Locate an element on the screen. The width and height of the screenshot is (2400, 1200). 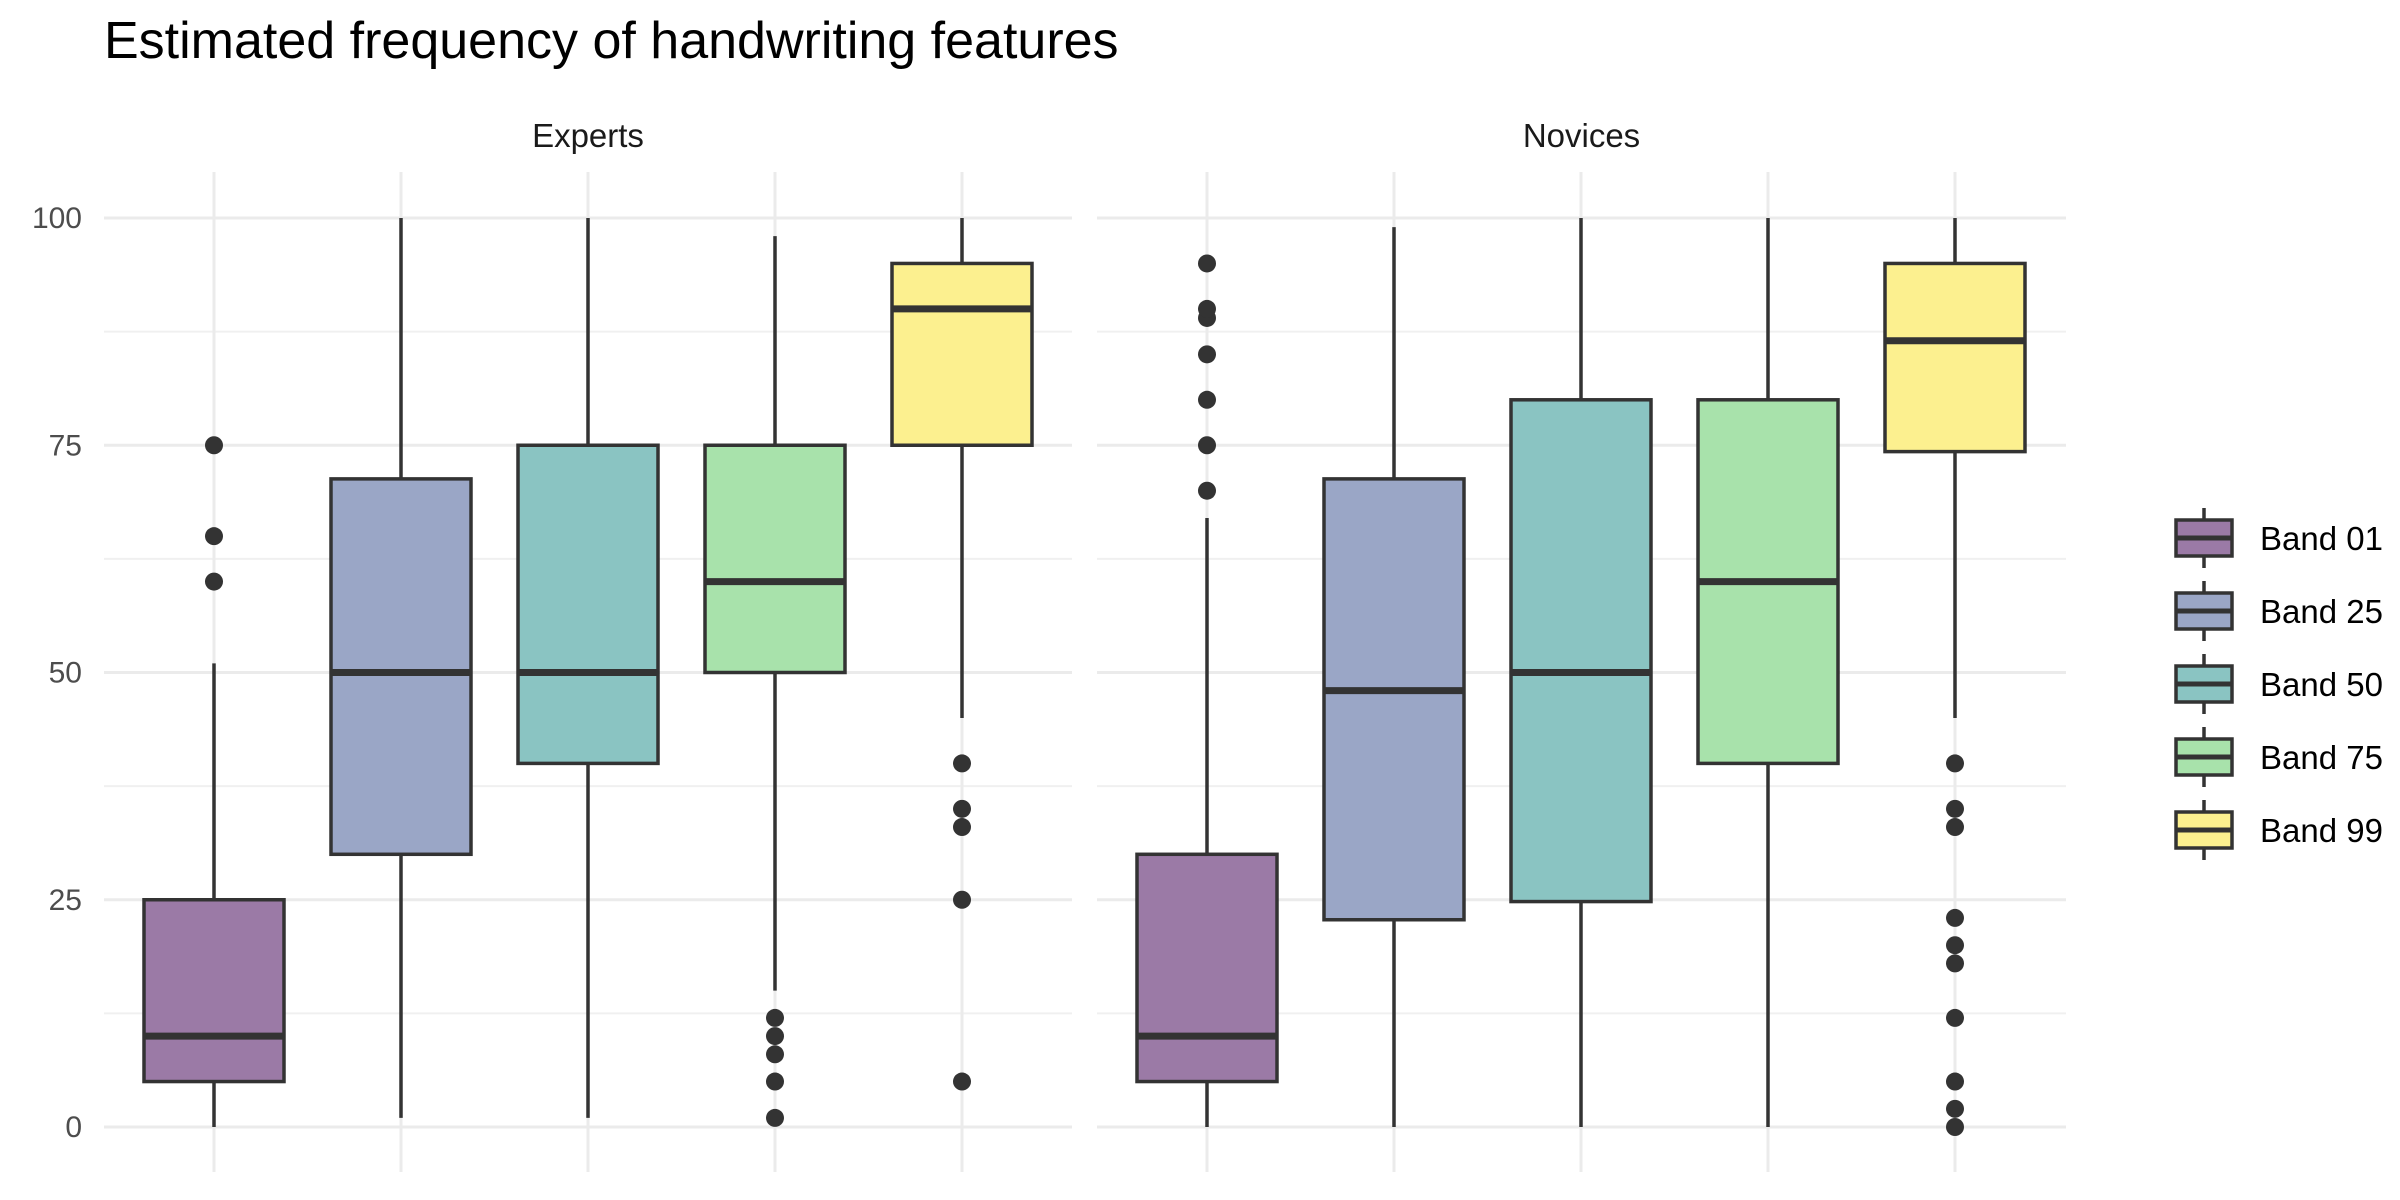
legend-label: Band 99 is located at coordinates (2321, 830).